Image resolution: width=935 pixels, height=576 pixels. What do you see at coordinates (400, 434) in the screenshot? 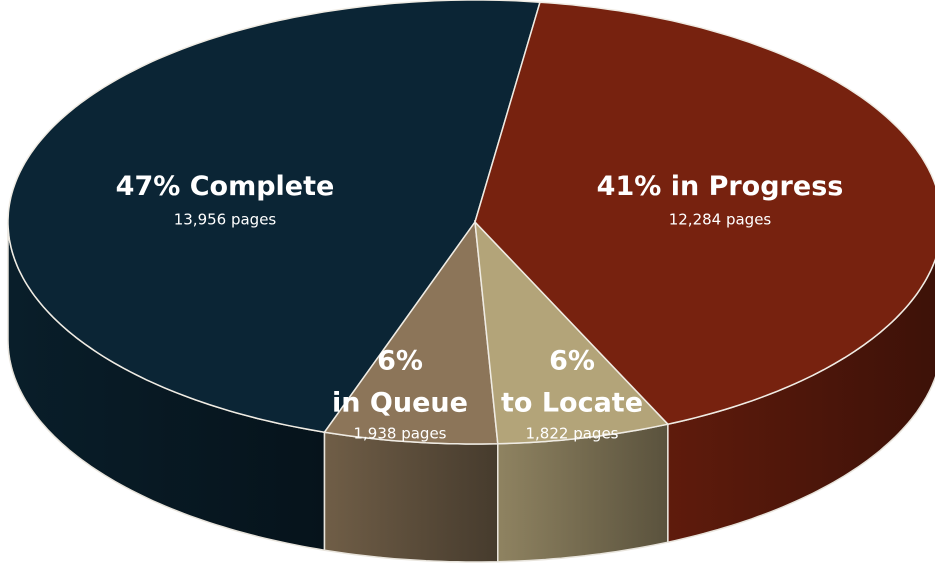
I see `slice-pages: 1,938 pages` at bounding box center [400, 434].